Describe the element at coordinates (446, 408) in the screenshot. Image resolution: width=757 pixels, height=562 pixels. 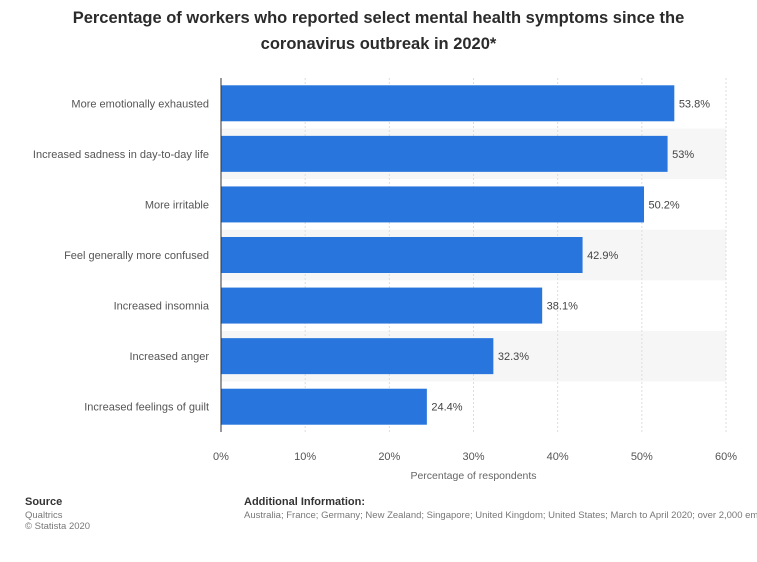
I see `value-label: 24.4%` at that location.